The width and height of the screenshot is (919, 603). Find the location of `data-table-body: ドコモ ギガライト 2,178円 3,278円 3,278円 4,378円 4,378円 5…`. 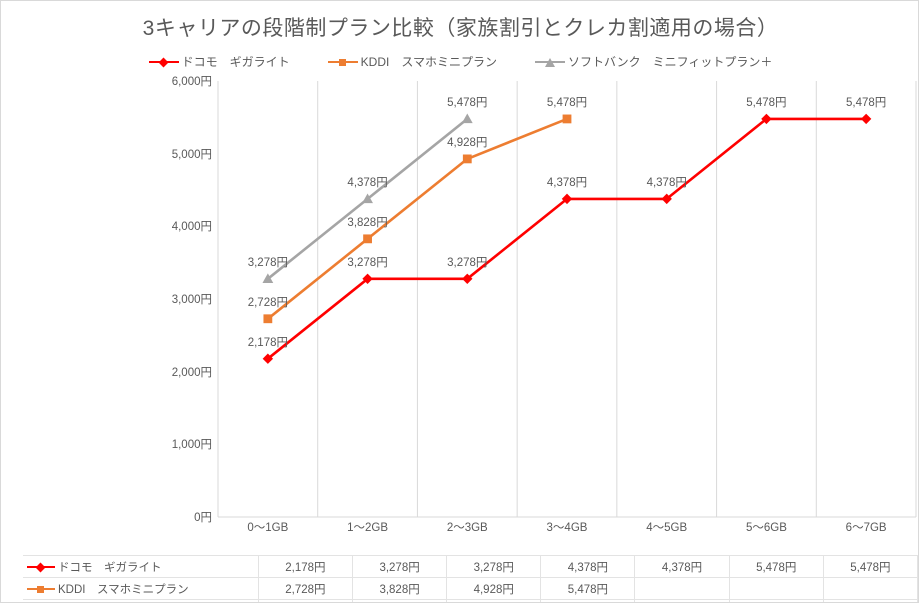

data-table-body: ドコモ ギガライト 2,178円 3,278円 3,278円 4,378円 4,378円 5… is located at coordinates (470, 568).